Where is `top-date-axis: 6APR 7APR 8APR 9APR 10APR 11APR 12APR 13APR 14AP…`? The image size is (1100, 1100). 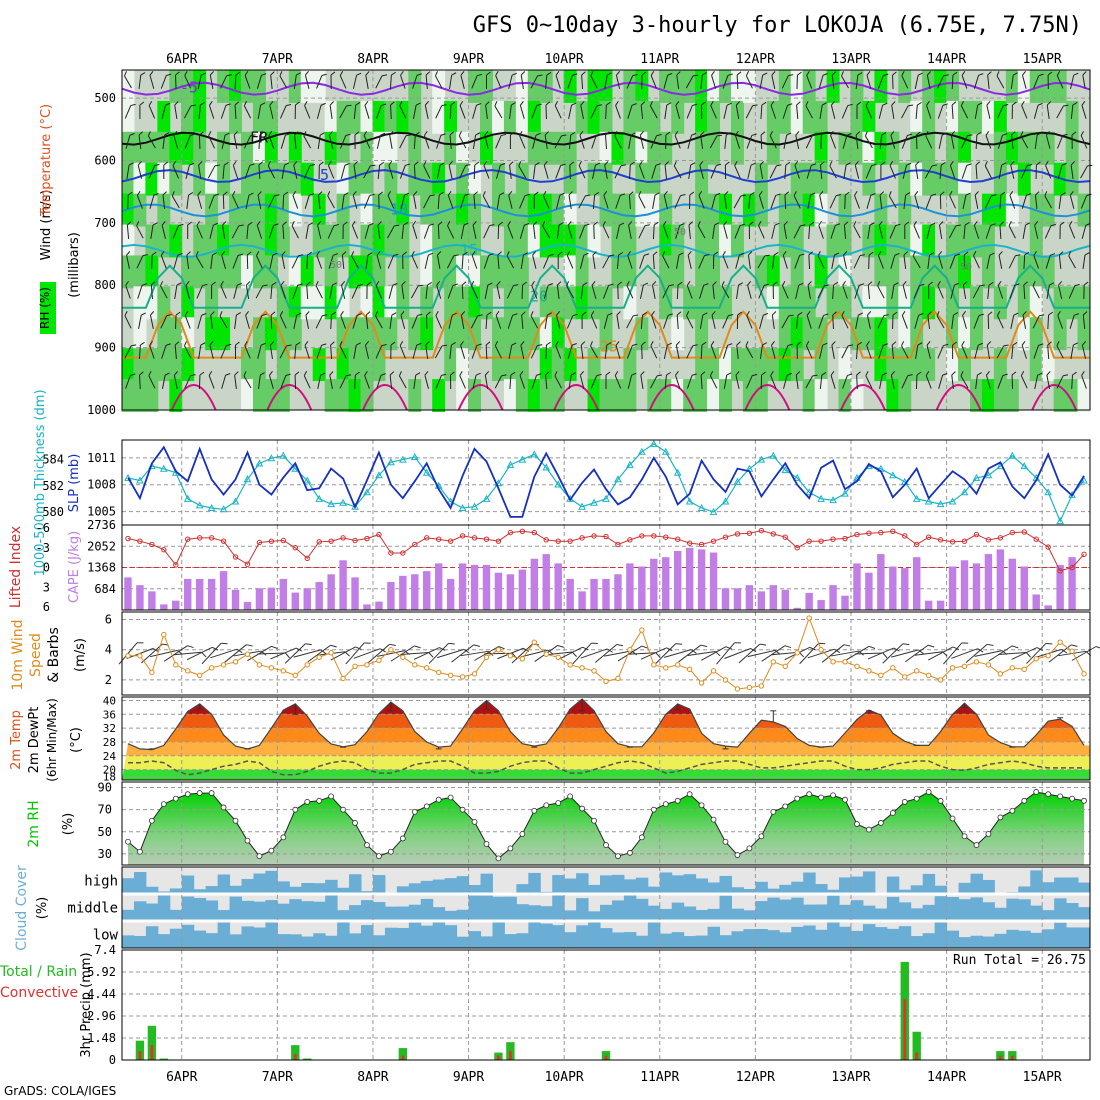
top-date-axis: 6APR 7APR 8APR 9APR 10APR 11APR 12APR 13APR 14AP… is located at coordinates (614, 59).